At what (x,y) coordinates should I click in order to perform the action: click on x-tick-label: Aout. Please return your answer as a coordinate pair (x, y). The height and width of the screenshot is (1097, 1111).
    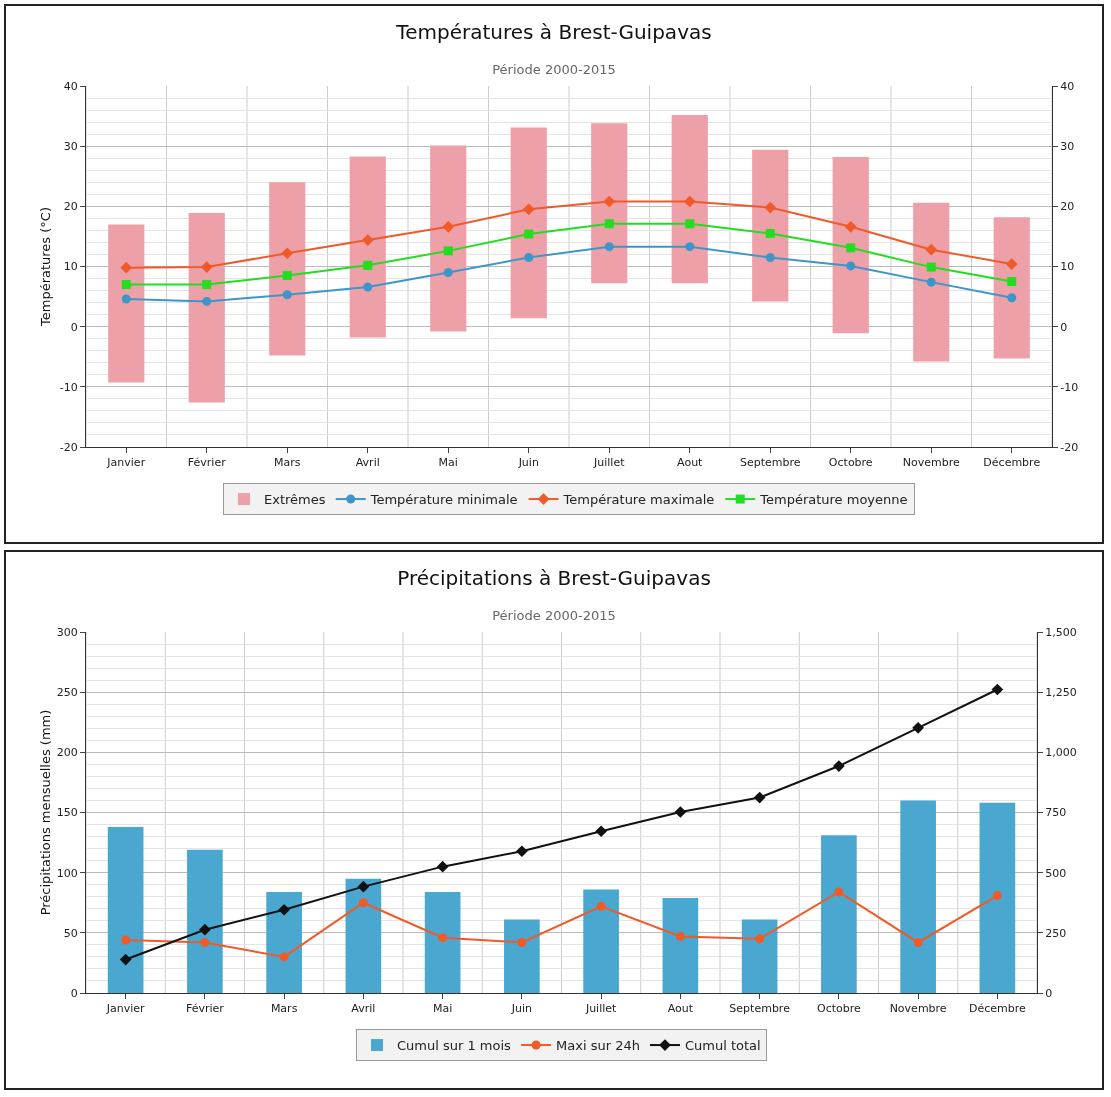
    Looking at the image, I should click on (690, 463).